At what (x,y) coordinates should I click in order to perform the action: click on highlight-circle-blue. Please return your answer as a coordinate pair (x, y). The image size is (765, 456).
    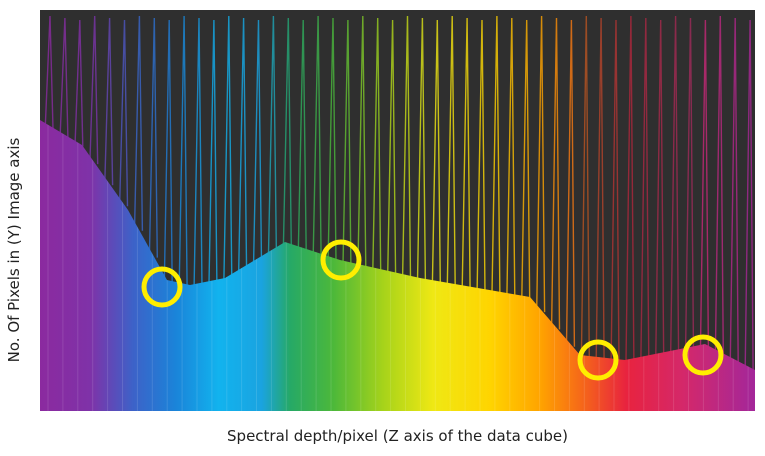
    Looking at the image, I should click on (162, 287).